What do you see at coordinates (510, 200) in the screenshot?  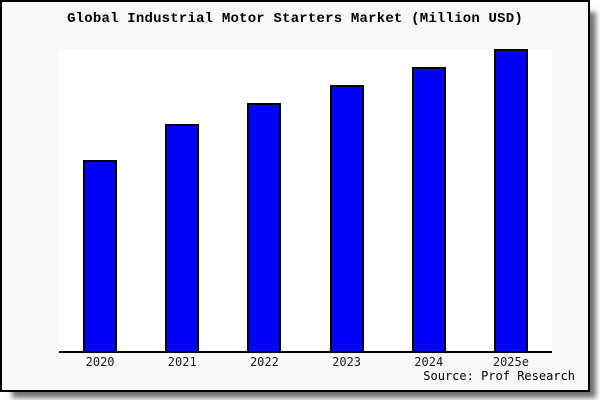 I see `bar-2025e` at bounding box center [510, 200].